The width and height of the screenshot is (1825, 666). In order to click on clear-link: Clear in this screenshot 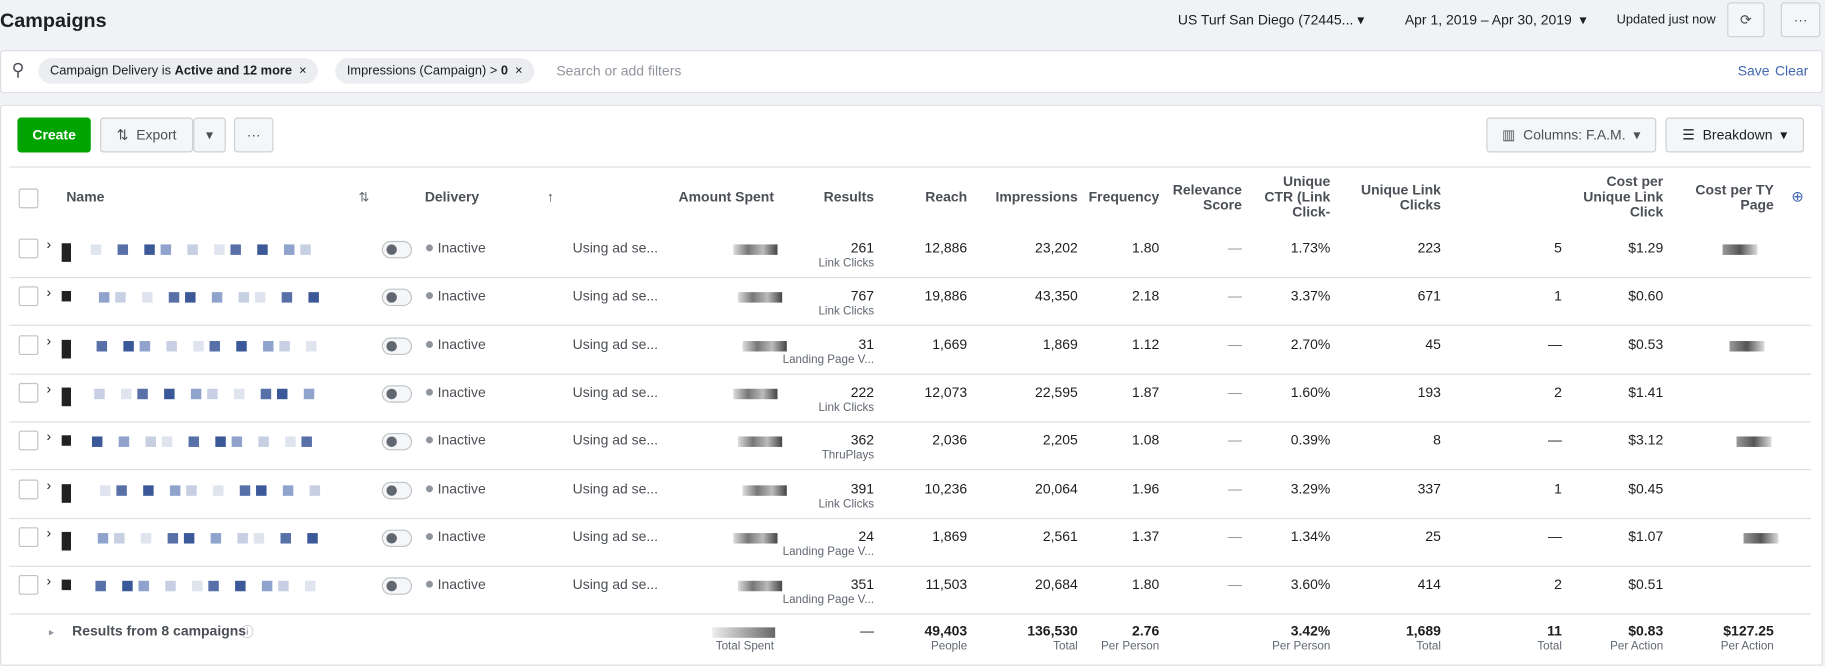, I will do `click(1791, 71)`.